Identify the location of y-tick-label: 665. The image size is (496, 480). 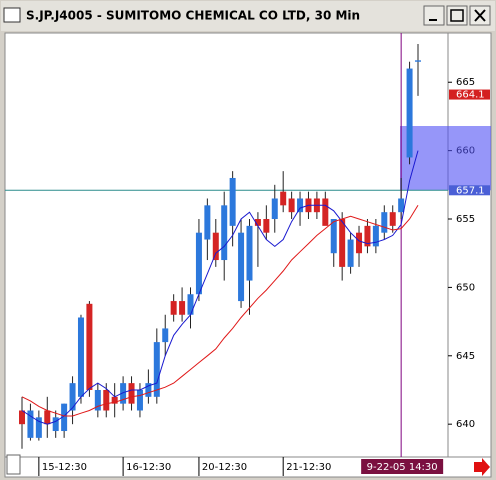
(465, 82).